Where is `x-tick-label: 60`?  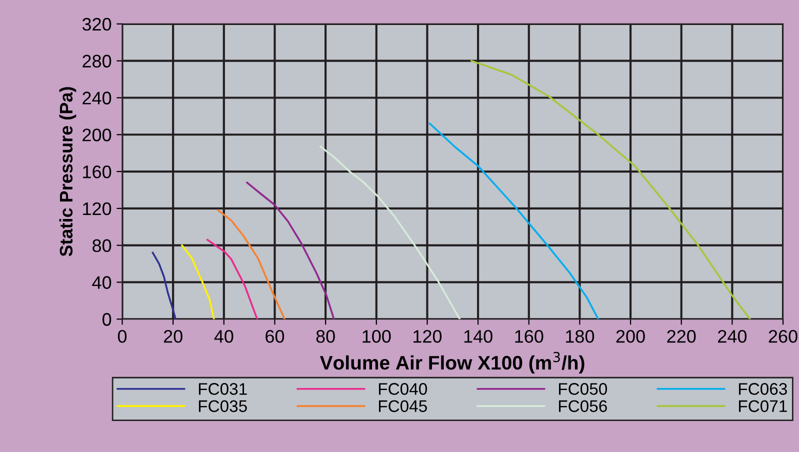 x-tick-label: 60 is located at coordinates (275, 336).